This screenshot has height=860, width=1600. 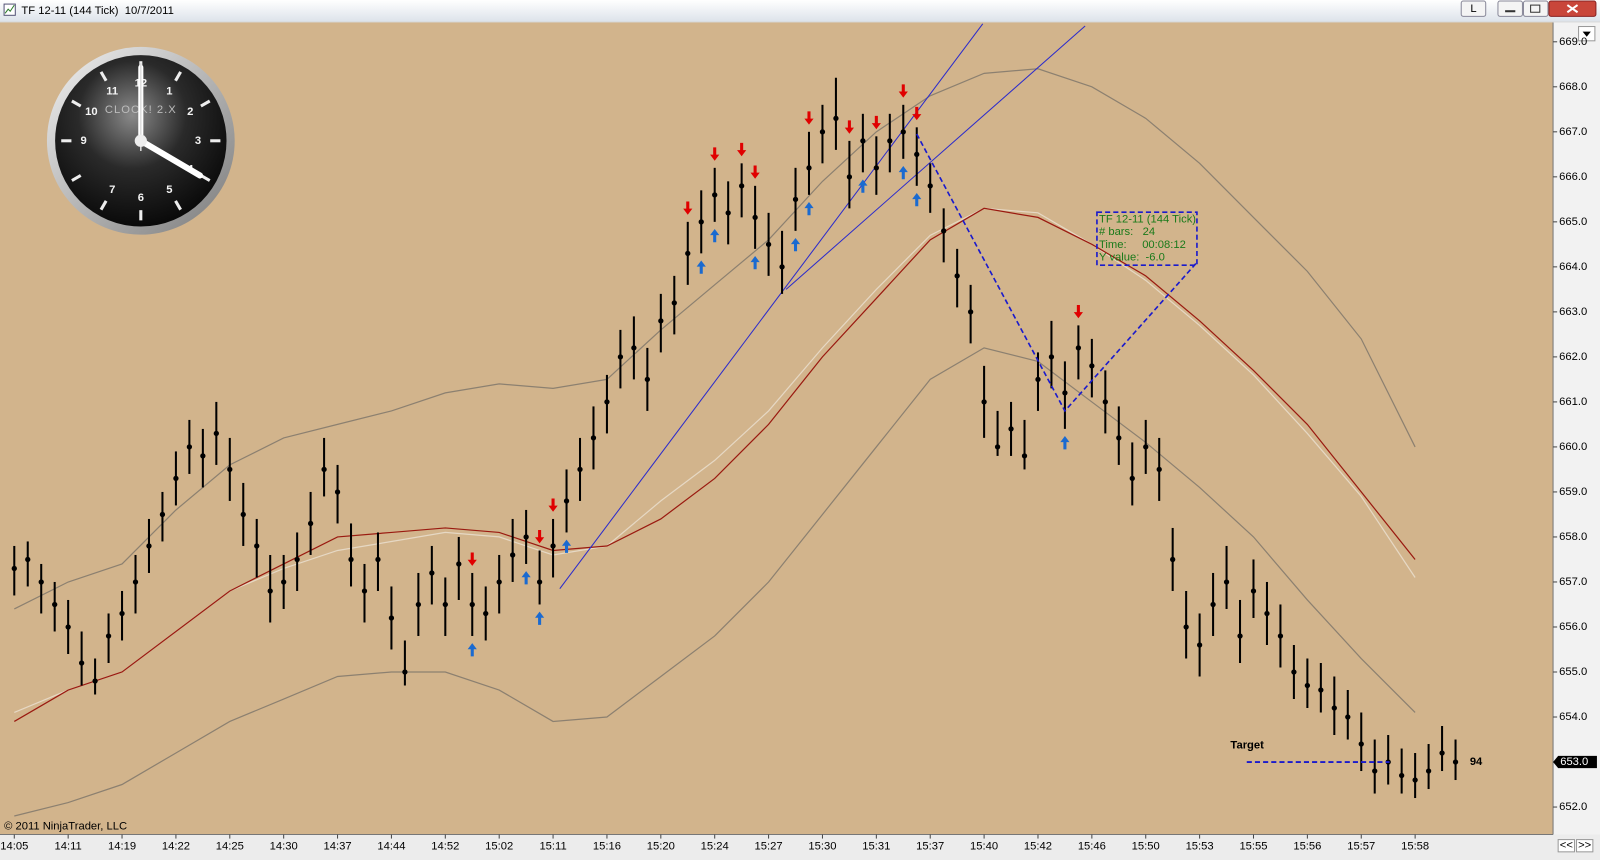 I want to click on x-tick-label: 15:42, so click(x=1038, y=847).